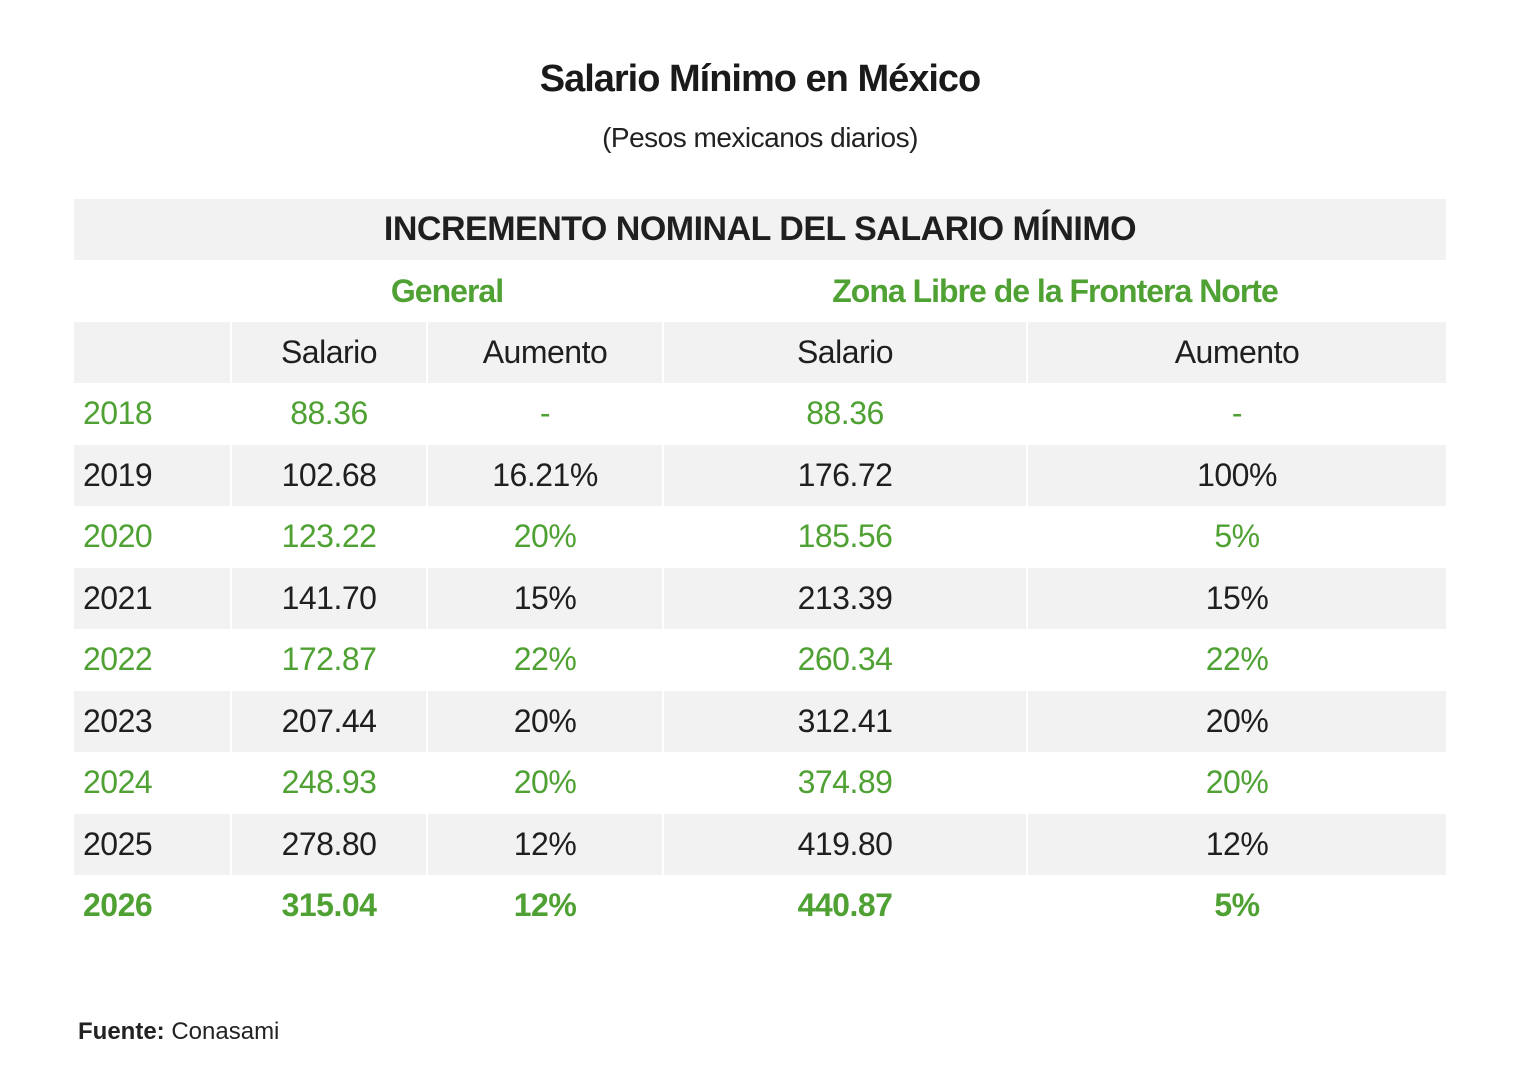 Image resolution: width=1536 pixels, height=1072 pixels. Describe the element at coordinates (329, 536) in the screenshot. I see `table-cell: 123.22` at that location.